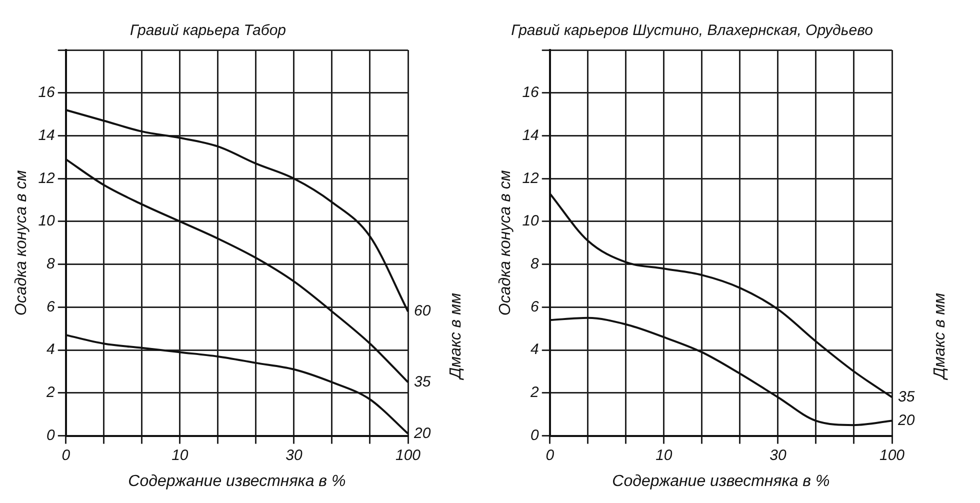 This screenshot has height=503, width=980. Describe the element at coordinates (208, 31) in the screenshot. I see `chart-title: Гравий карьера Табор` at that location.